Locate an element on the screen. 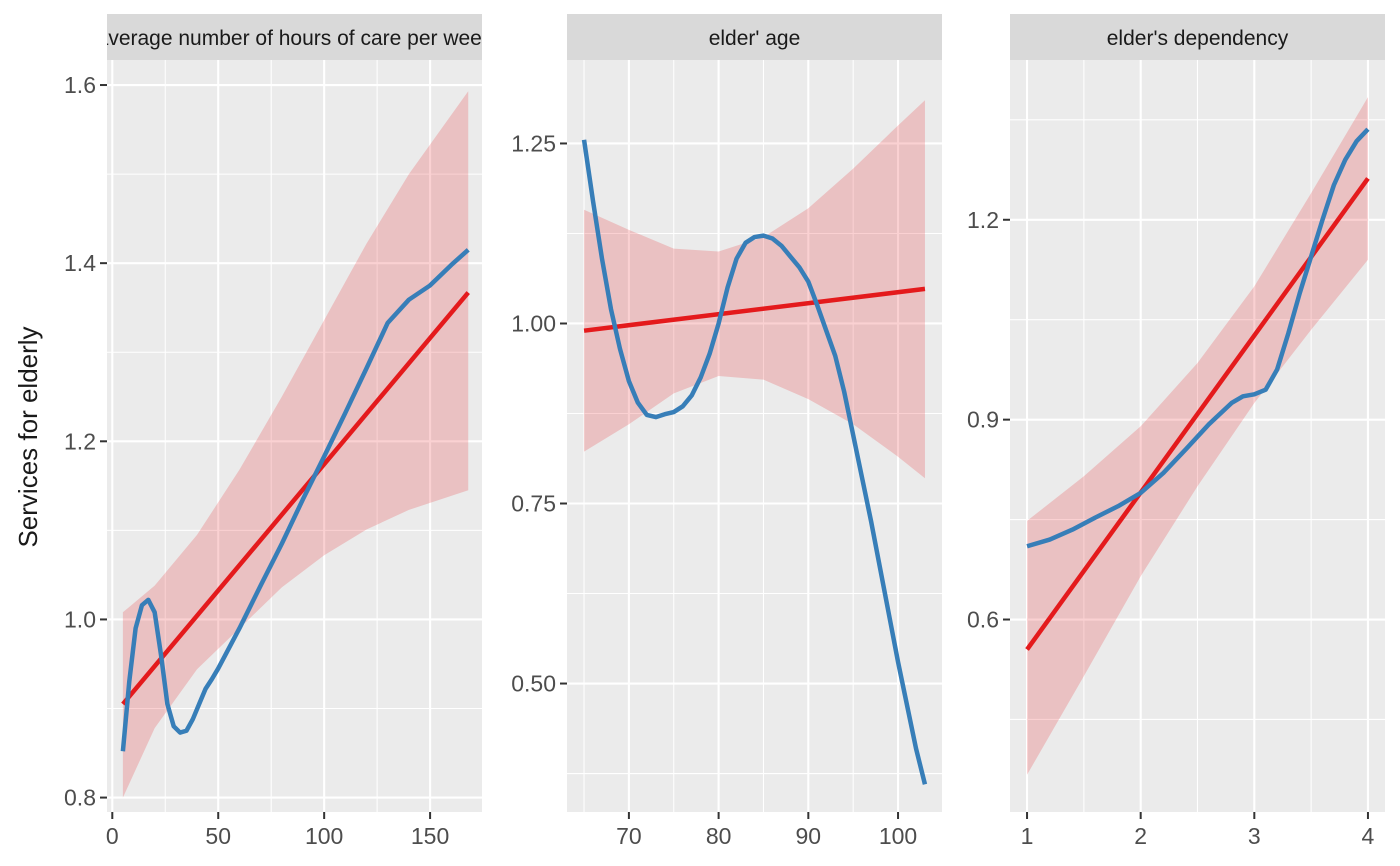 The width and height of the screenshot is (1400, 866). y-tick-label: 0.8 is located at coordinates (80, 798).